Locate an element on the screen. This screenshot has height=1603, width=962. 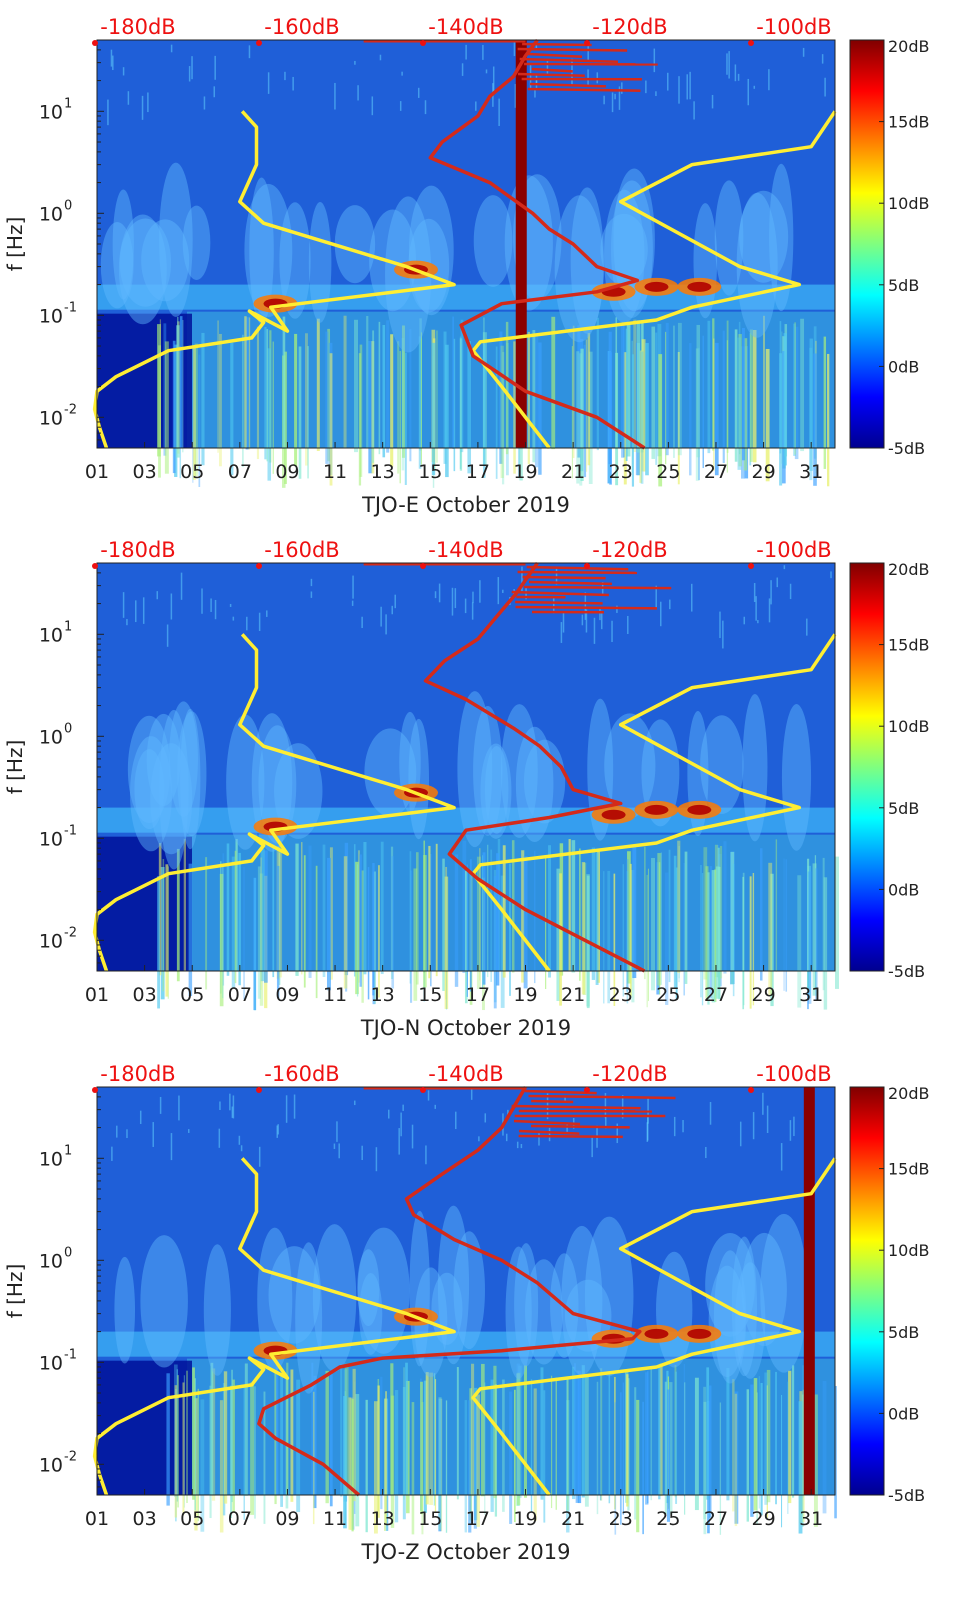
x-axis-label: TJO-Z October 2019 is located at coordinates (466, 1552).